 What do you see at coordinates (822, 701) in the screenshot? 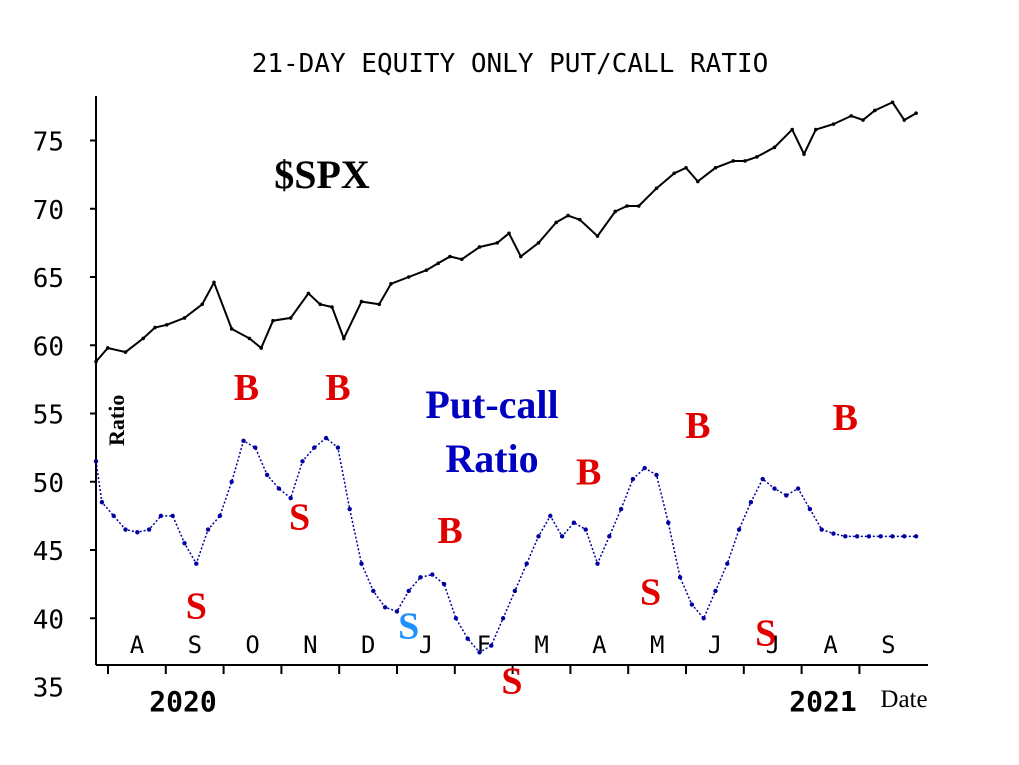
I see `year-label-2021: 2021` at bounding box center [822, 701].